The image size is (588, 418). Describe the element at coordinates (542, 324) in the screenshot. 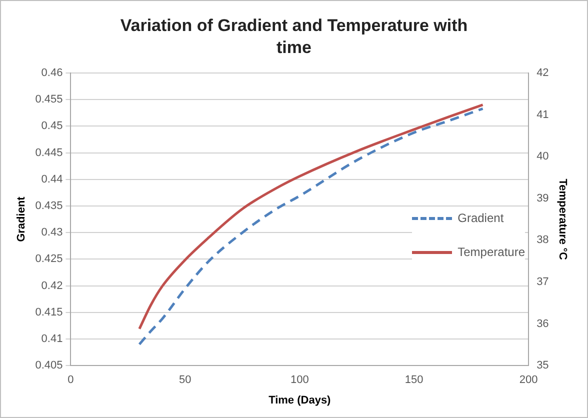

I see `y2-tick-label: 36` at that location.